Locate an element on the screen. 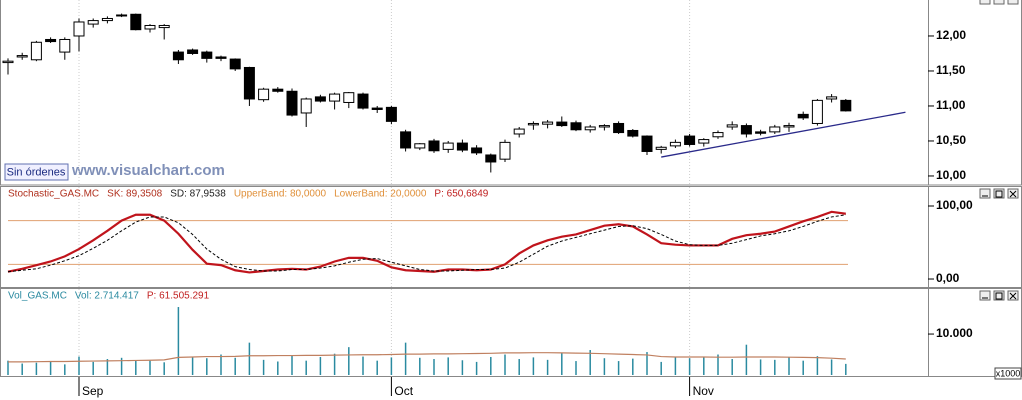  y-tick-label: 0,00 is located at coordinates (948, 278).